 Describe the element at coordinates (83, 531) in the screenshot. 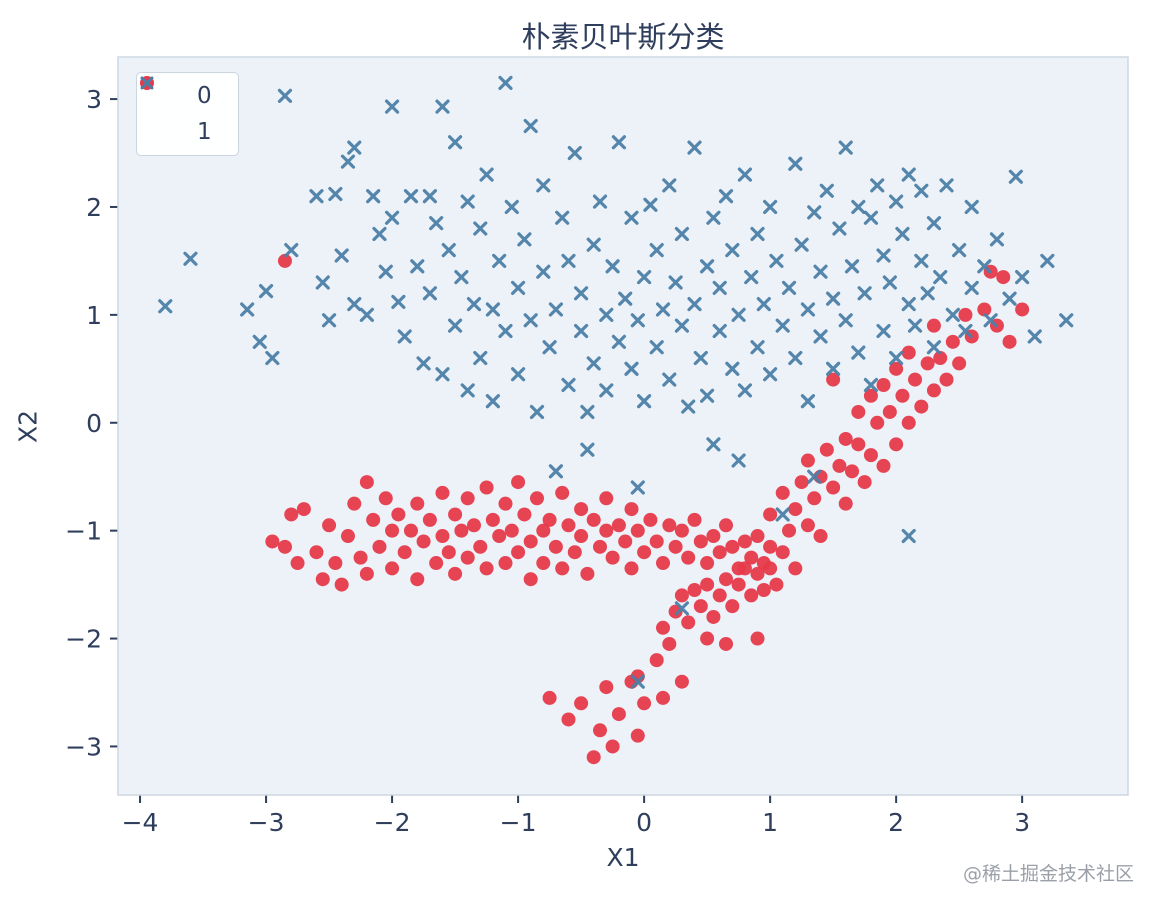

I see `y-tick-label: −1` at that location.